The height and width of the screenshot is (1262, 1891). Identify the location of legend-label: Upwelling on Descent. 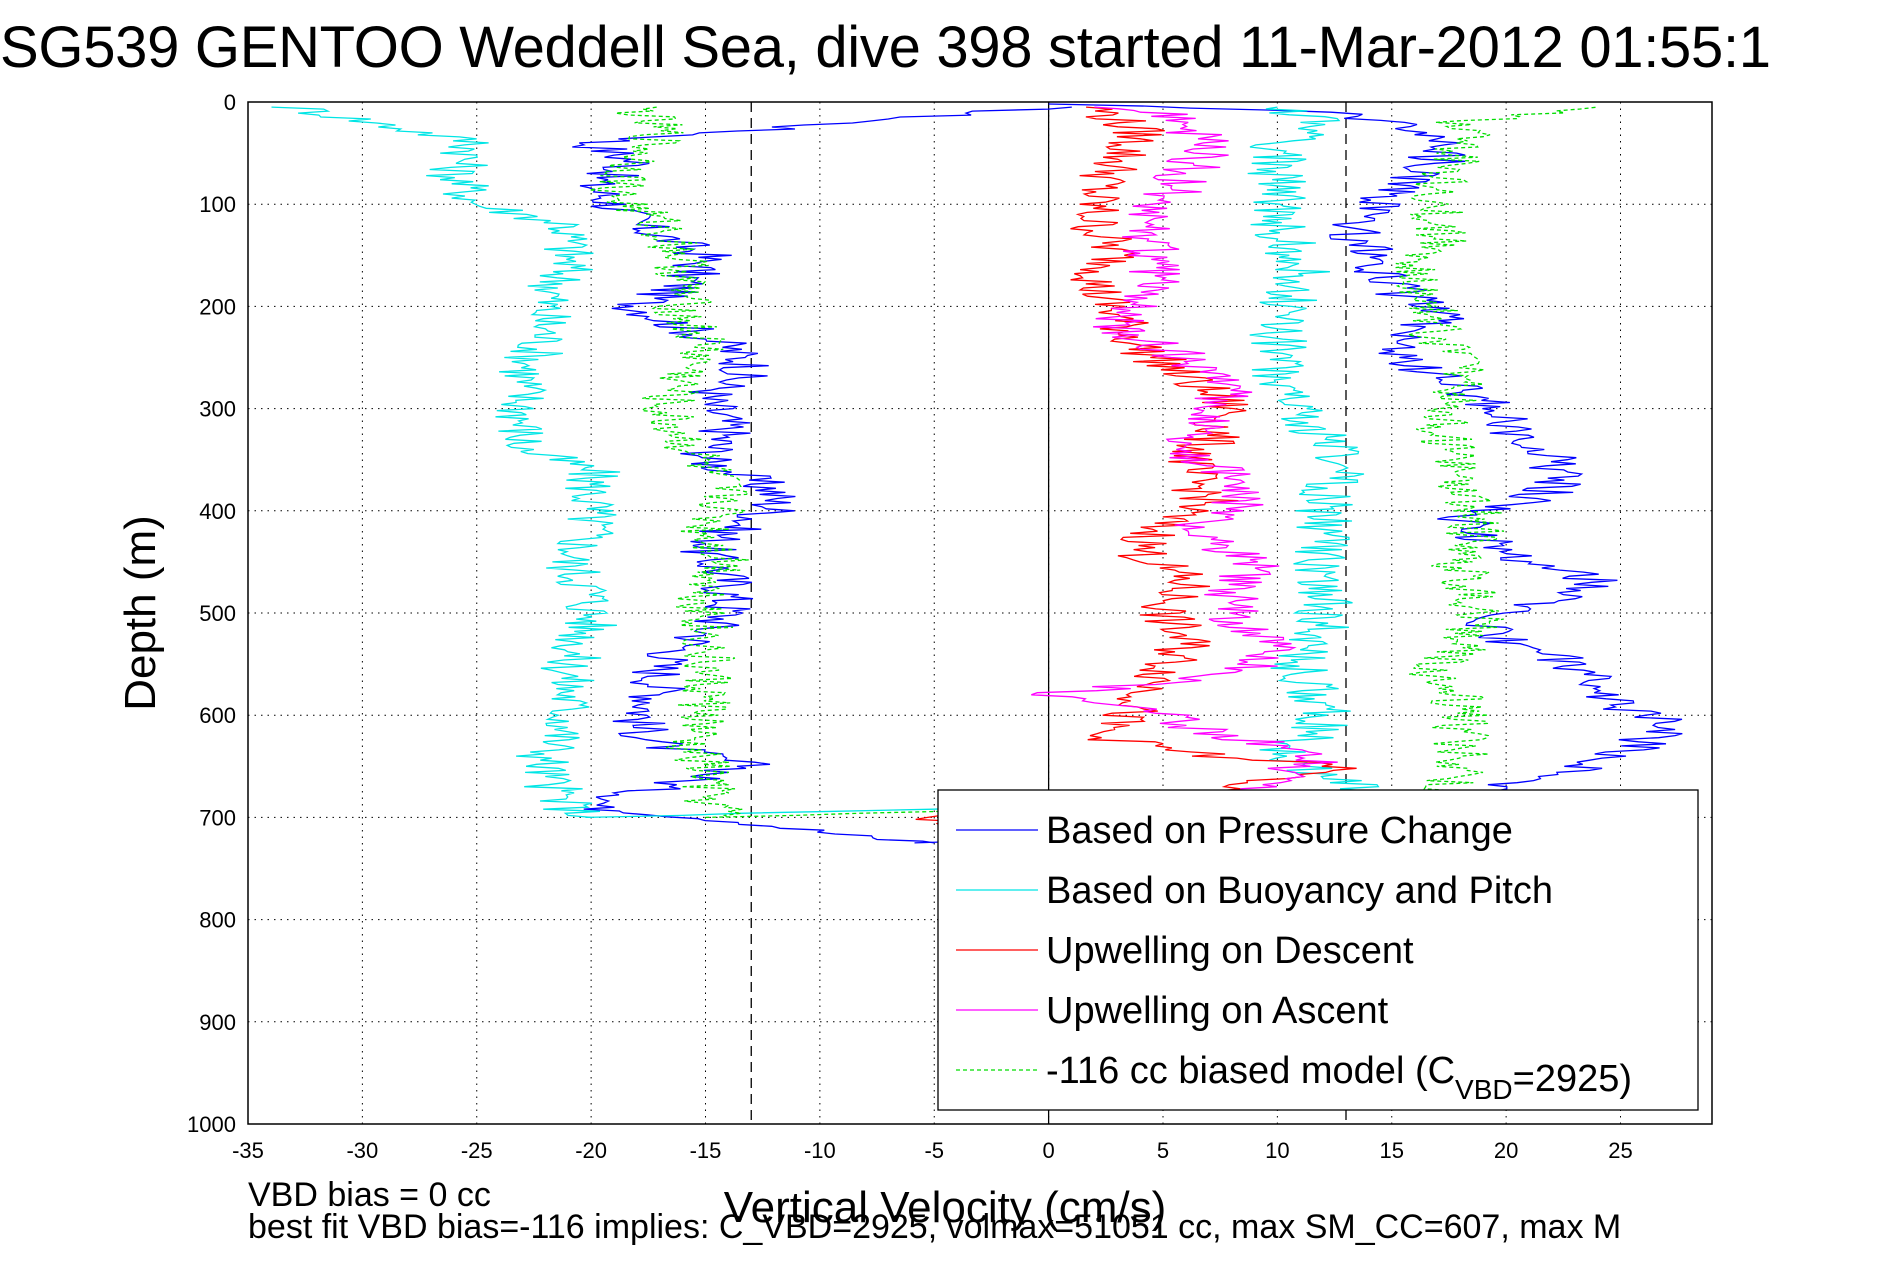
(1230, 951).